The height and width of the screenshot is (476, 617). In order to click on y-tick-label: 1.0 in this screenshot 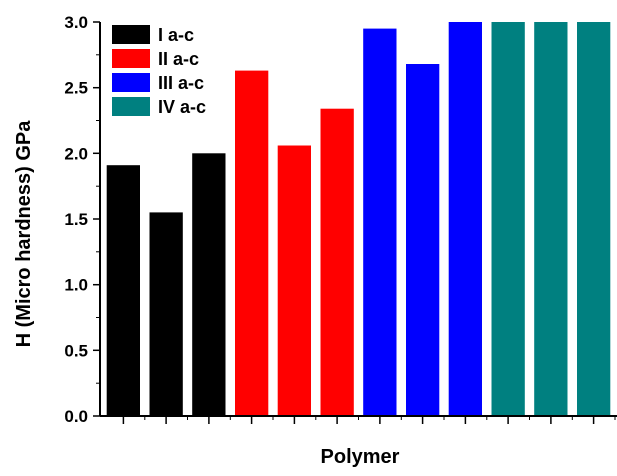, I will do `click(76, 285)`.